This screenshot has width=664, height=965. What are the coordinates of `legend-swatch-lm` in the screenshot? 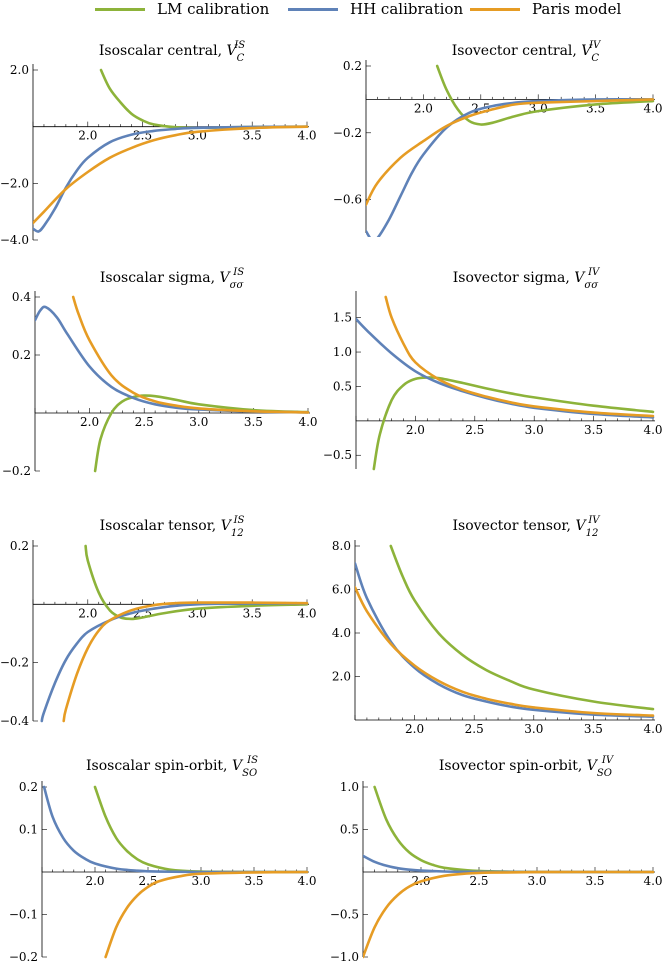 It's located at (120, 9).